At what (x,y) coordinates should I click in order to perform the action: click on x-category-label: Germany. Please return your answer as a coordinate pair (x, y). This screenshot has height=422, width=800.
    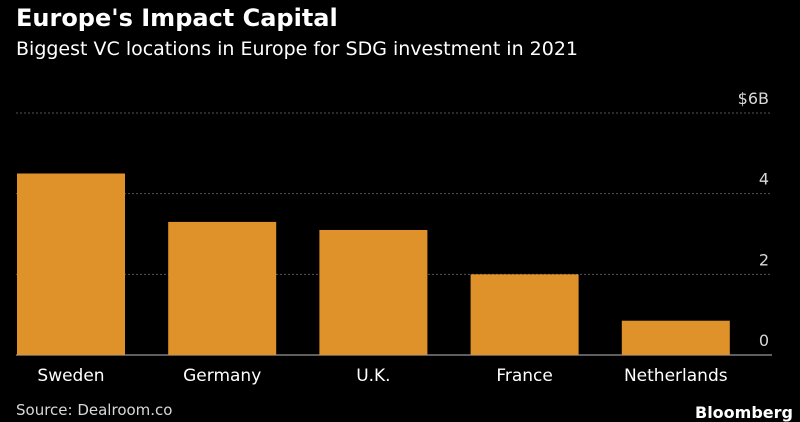
    Looking at the image, I should click on (222, 376).